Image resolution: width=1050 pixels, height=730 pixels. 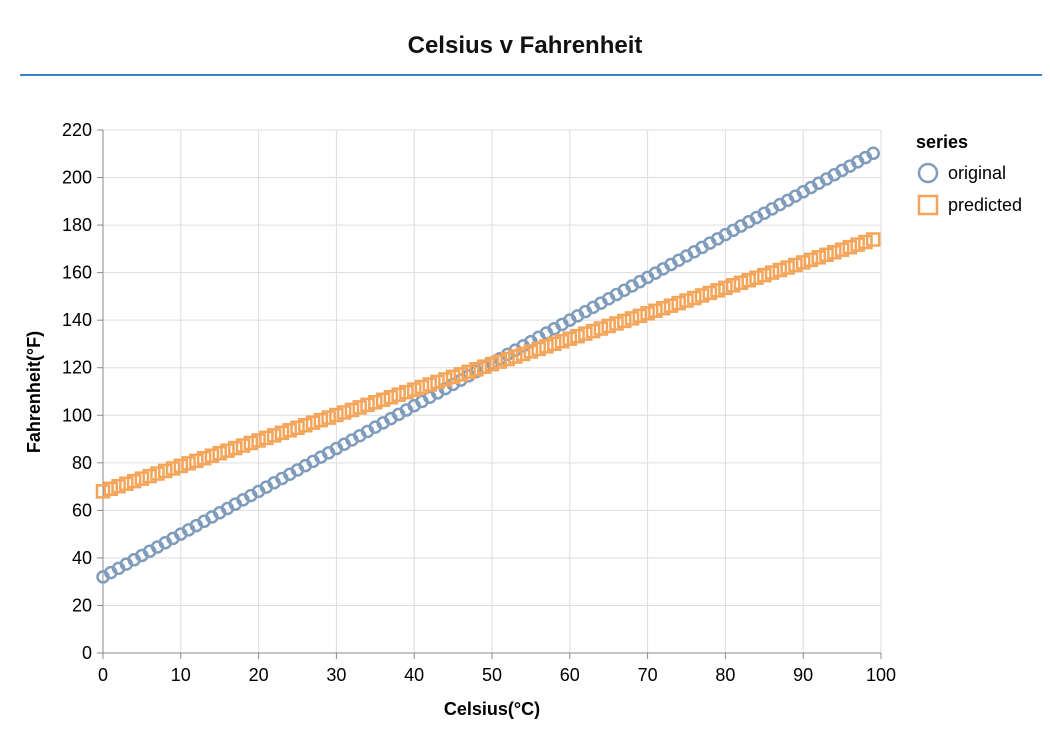 What do you see at coordinates (77, 178) in the screenshot?
I see `y-tick-label: 200` at bounding box center [77, 178].